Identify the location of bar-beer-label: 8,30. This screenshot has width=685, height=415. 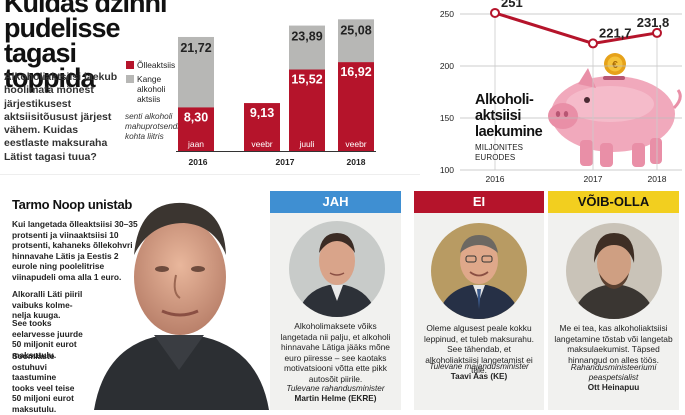
(196, 117).